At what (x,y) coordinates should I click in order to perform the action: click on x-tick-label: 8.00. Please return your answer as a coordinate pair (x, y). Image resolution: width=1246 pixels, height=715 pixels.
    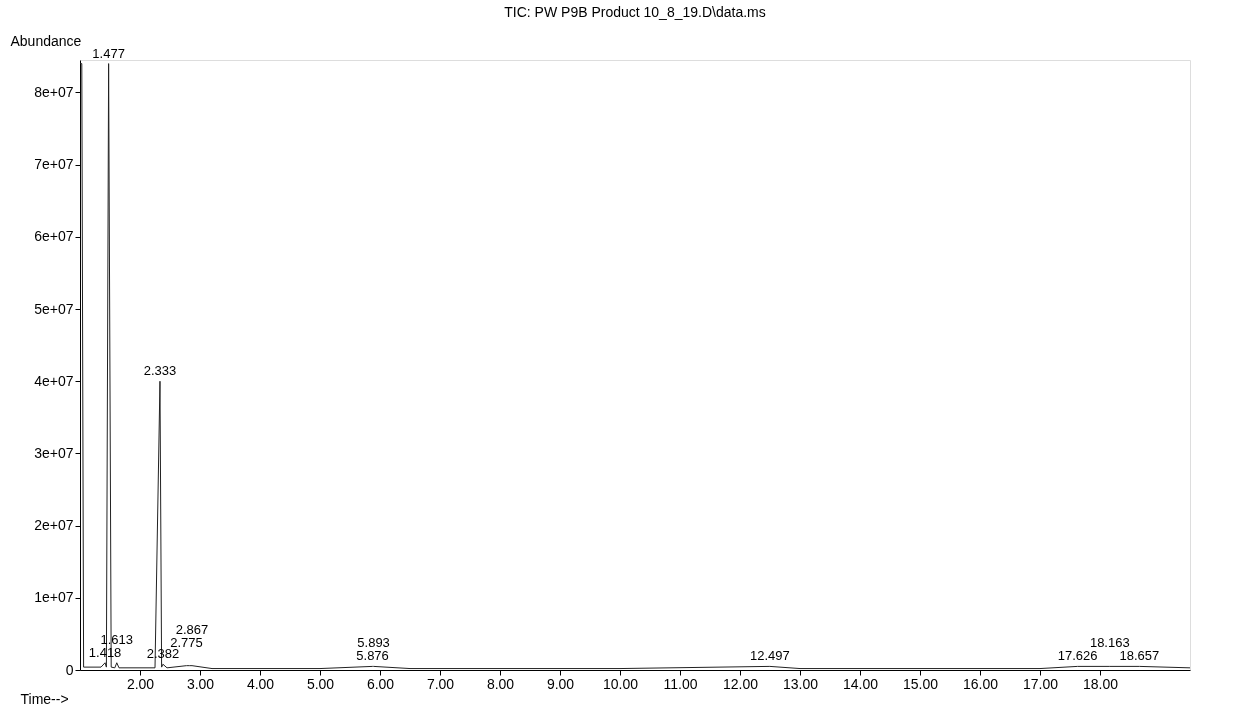
    Looking at the image, I should click on (500, 683).